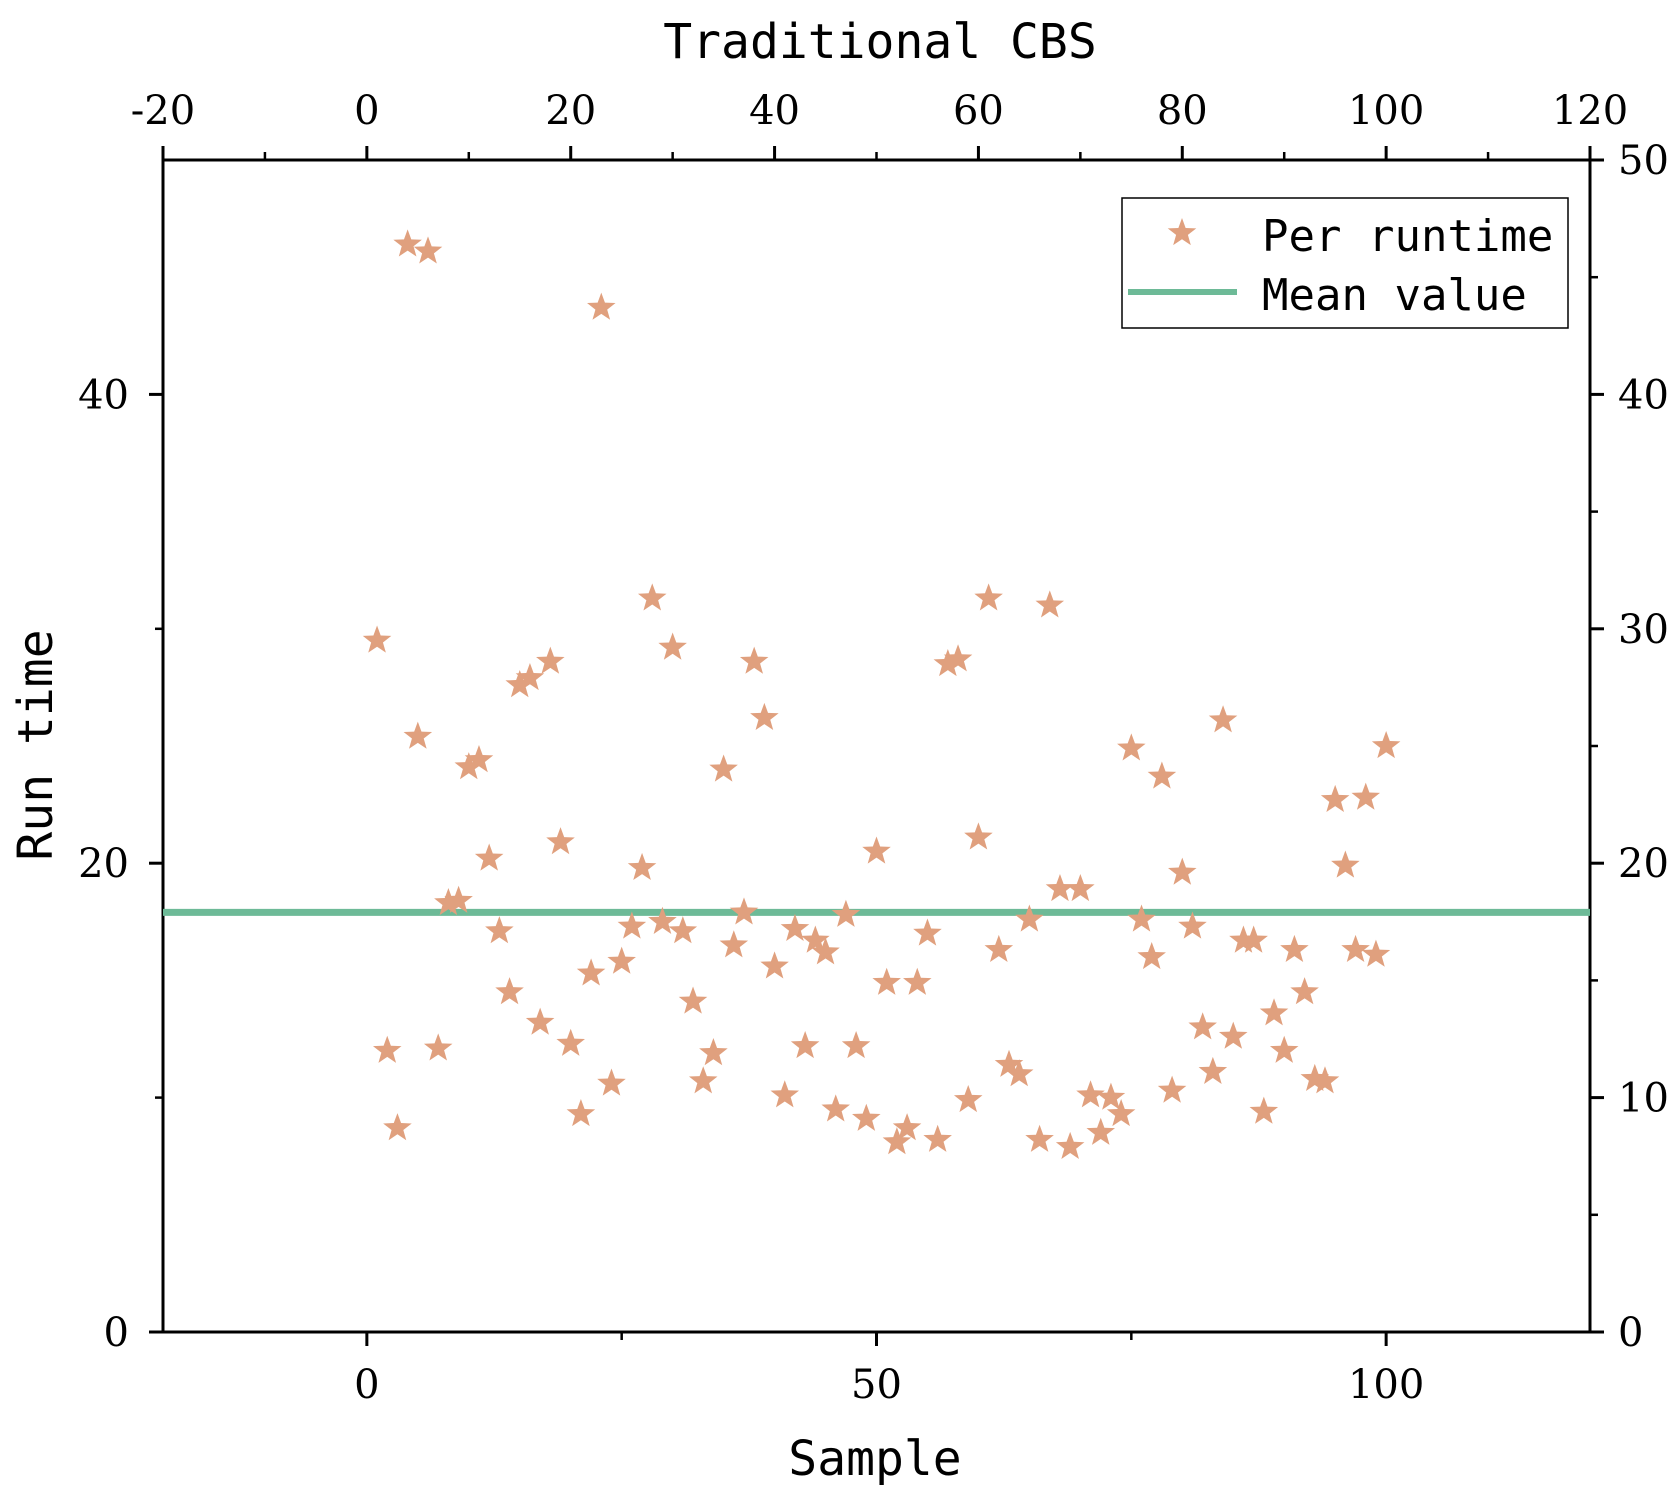 The width and height of the screenshot is (1675, 1501). I want to click on x-top-tick-label: 60, so click(978, 111).